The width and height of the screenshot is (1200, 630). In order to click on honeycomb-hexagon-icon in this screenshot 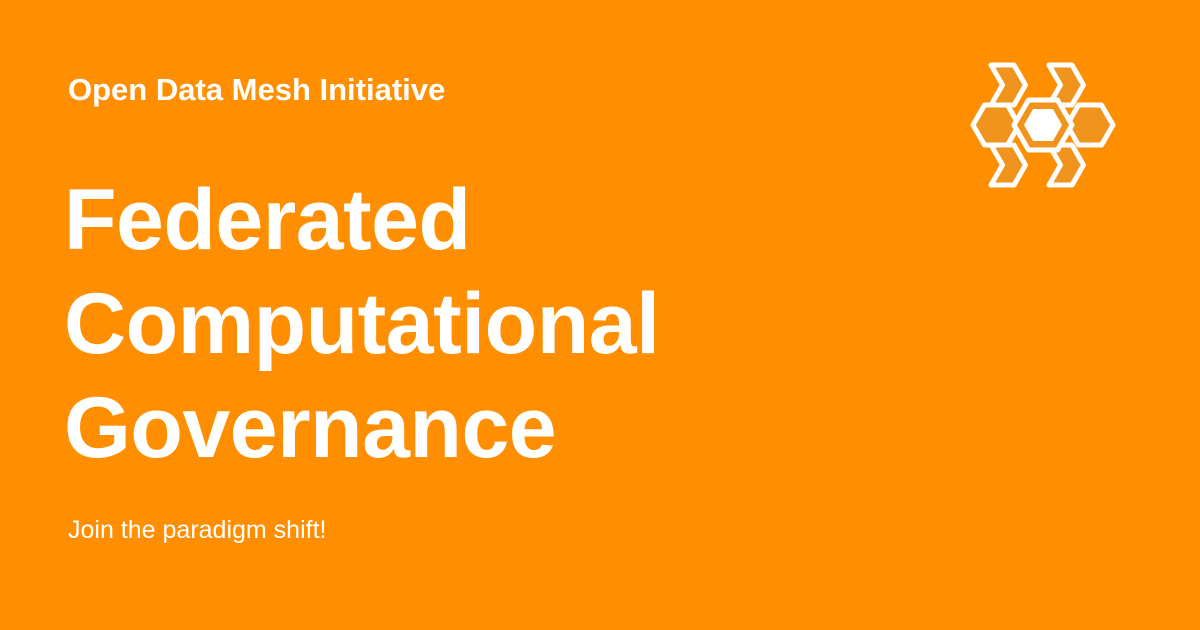, I will do `click(1043, 125)`.